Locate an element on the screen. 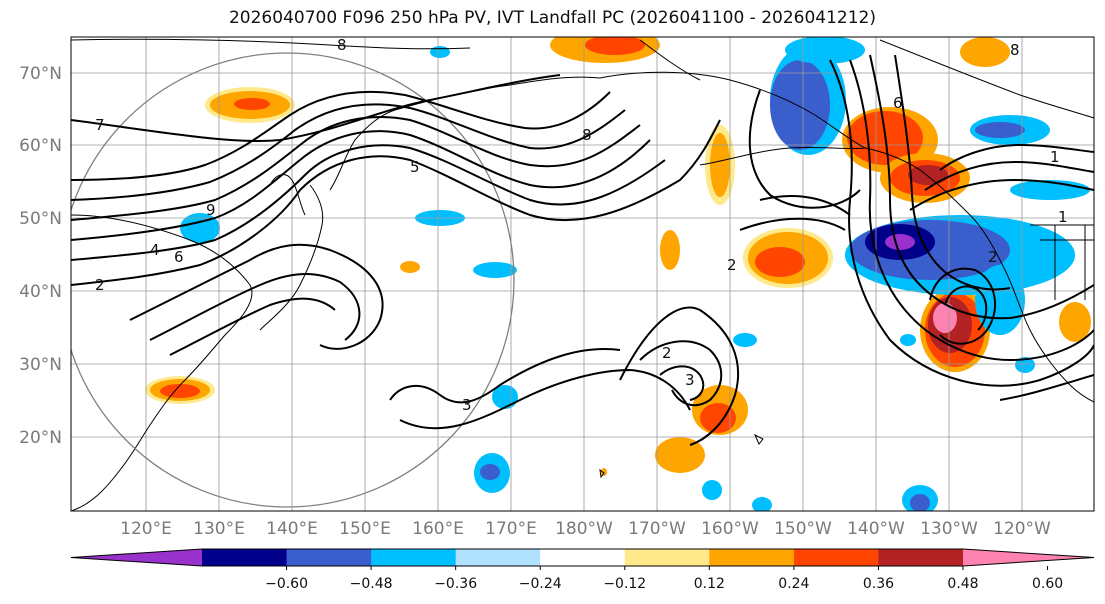  colorbar-tick-label: 0.36 is located at coordinates (878, 584).